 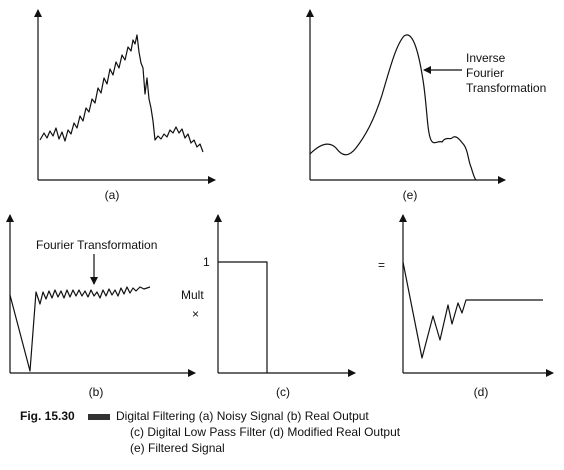 What do you see at coordinates (195, 314) in the screenshot?
I see `panel-c-side-symbol: ×` at bounding box center [195, 314].